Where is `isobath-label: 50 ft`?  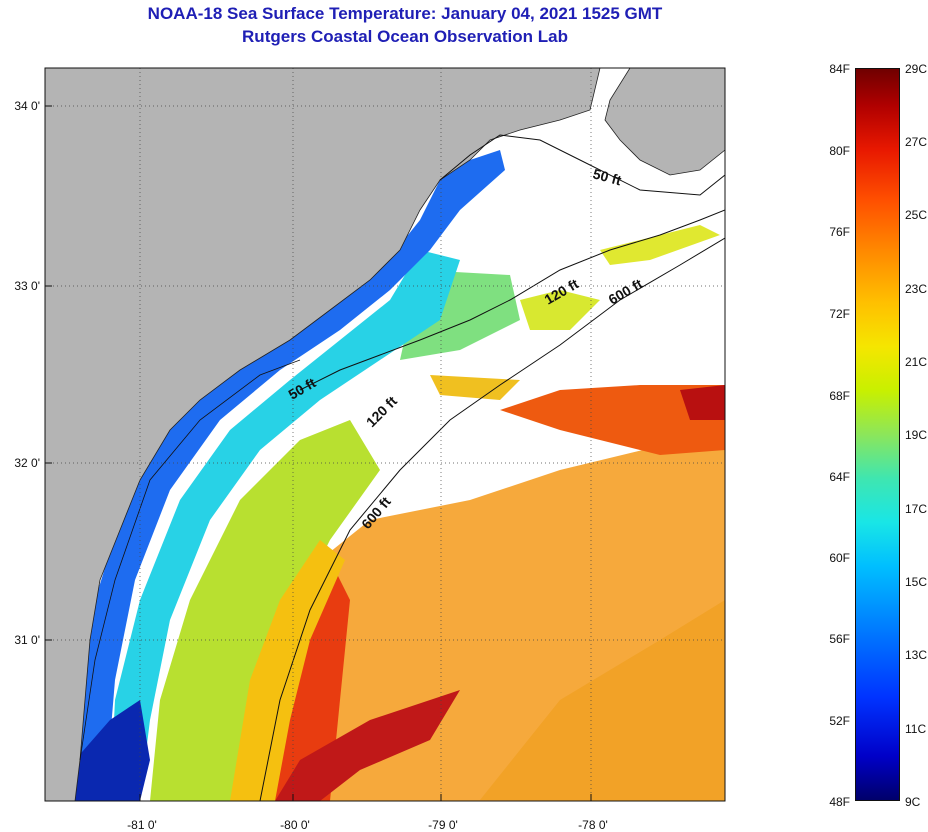 isobath-label: 50 ft is located at coordinates (607, 176).